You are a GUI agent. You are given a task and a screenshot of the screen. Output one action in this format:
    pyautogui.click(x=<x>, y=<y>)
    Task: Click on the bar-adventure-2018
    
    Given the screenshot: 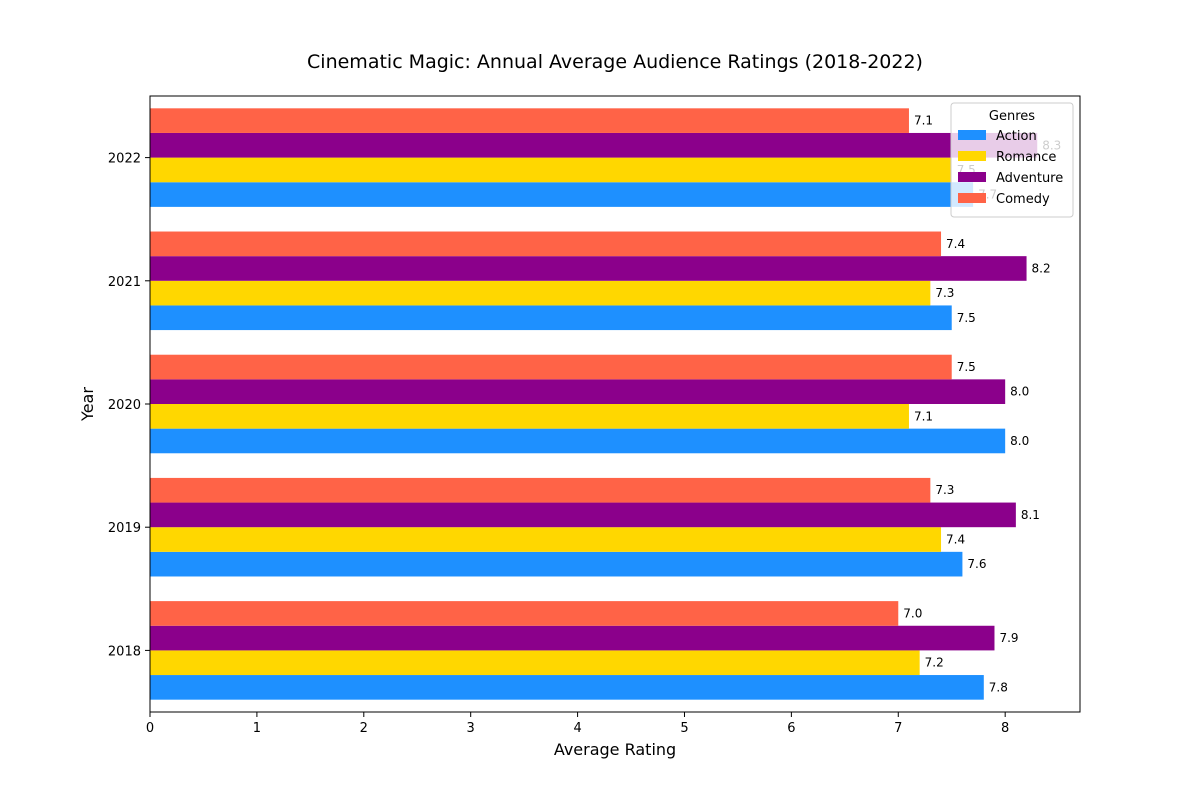 What is the action you would take?
    pyautogui.click(x=572, y=638)
    